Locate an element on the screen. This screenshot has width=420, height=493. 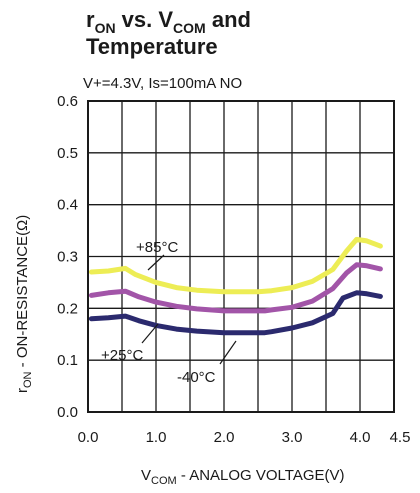
y-tick-label: 0.0 is located at coordinates (67, 412).